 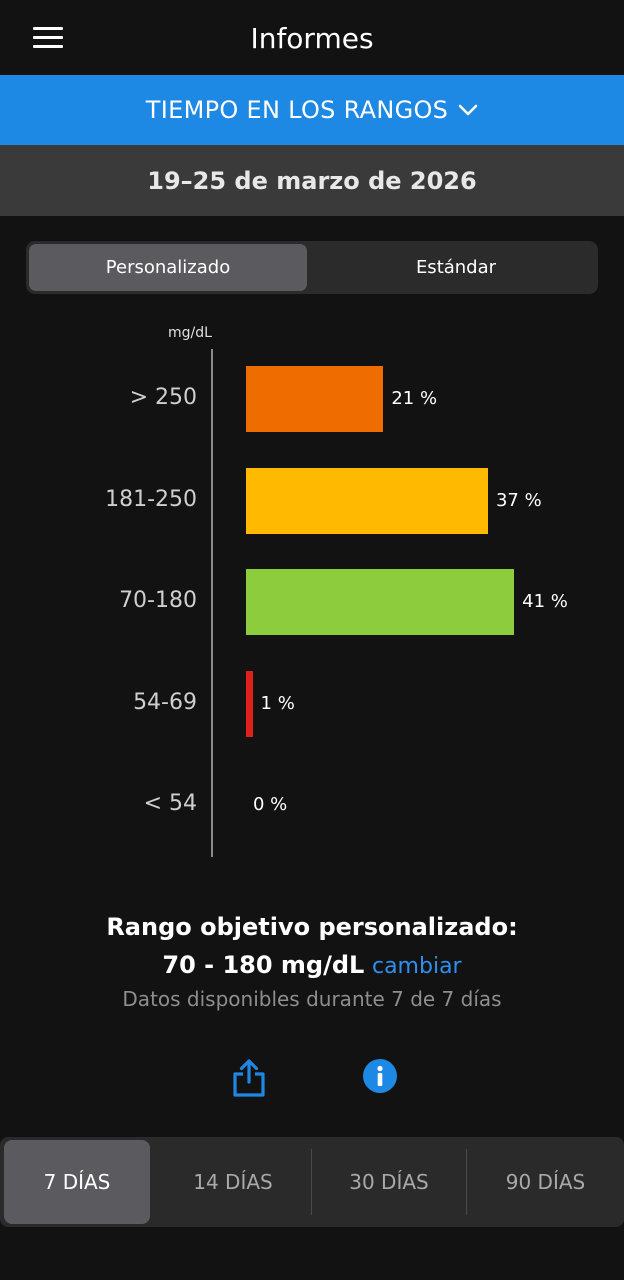 What do you see at coordinates (545, 601) in the screenshot?
I see `range-percentage: 41 %` at bounding box center [545, 601].